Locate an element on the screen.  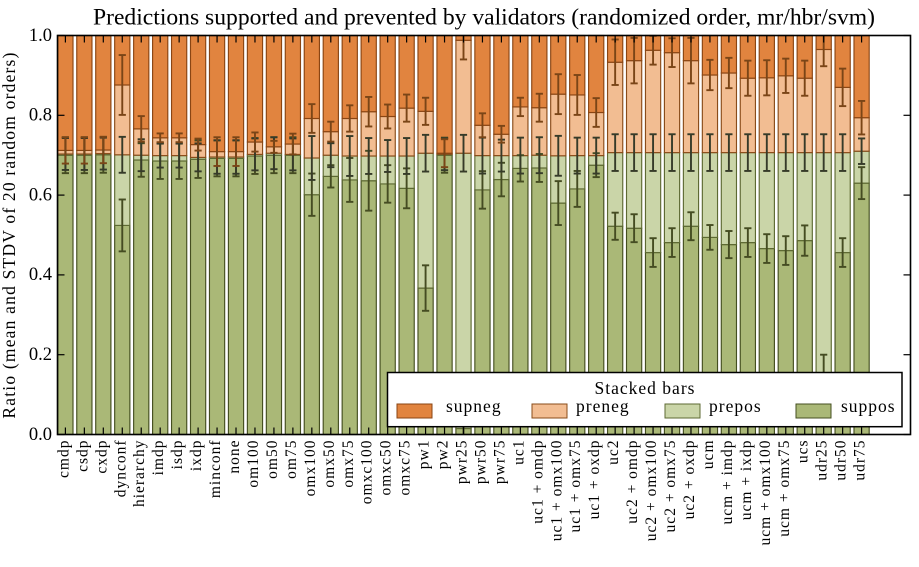
svg-text: hierarchy is located at coordinates (139, 474).